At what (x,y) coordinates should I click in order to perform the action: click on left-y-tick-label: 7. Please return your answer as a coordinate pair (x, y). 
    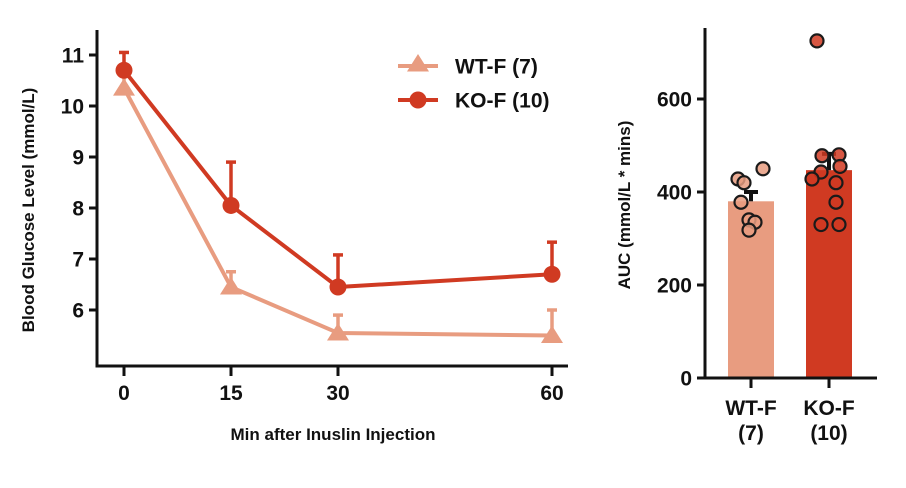
    Looking at the image, I should click on (78, 260).